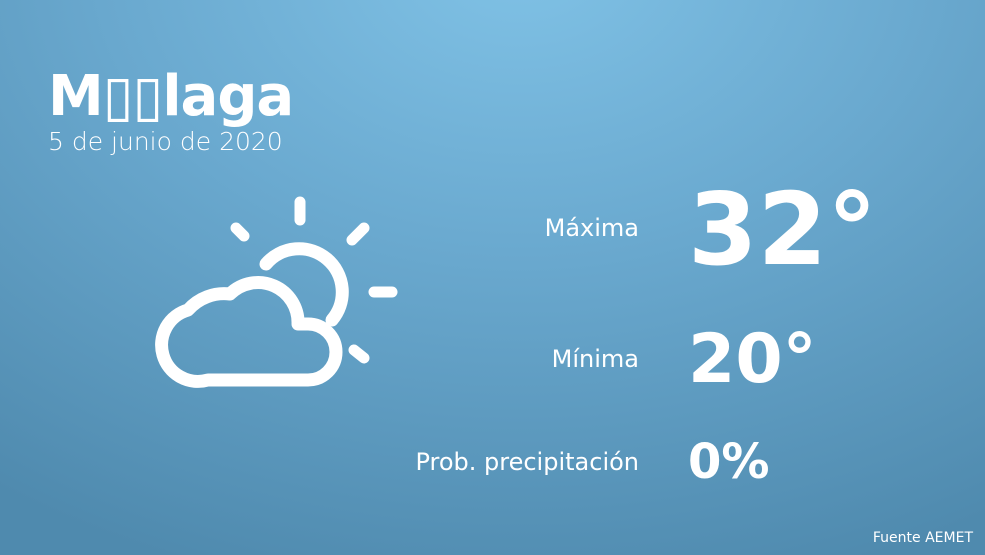  Describe the element at coordinates (922, 538) in the screenshot. I see `source-credit: Fuente AEMET` at that location.